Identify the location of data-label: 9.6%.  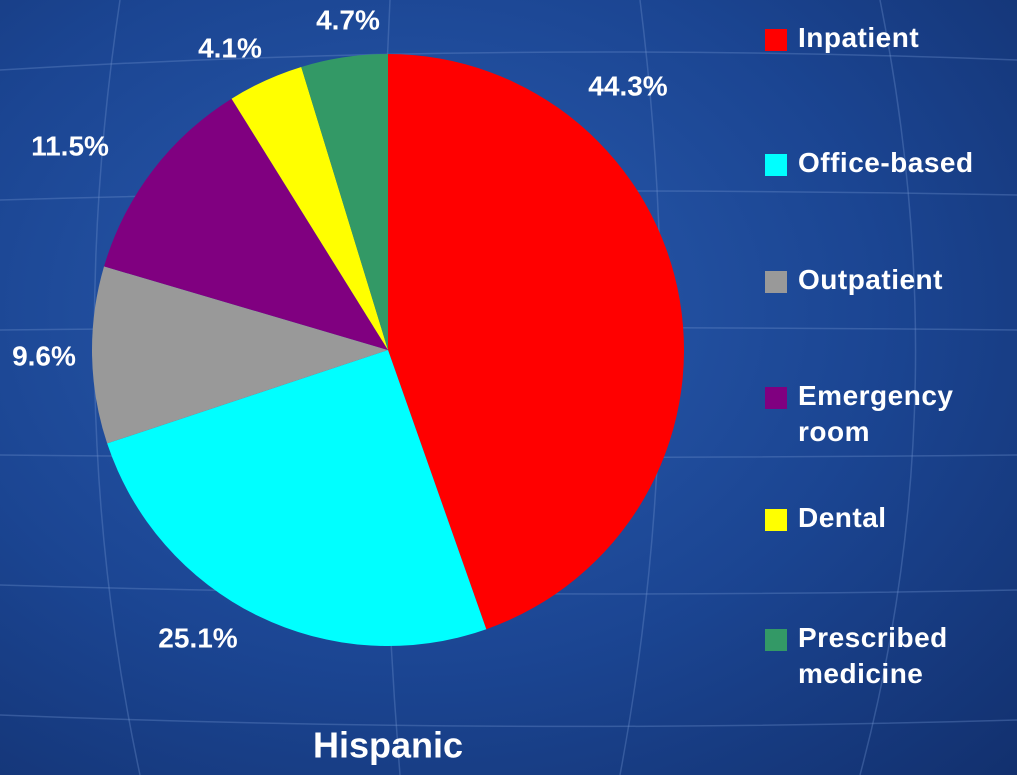
(44, 355).